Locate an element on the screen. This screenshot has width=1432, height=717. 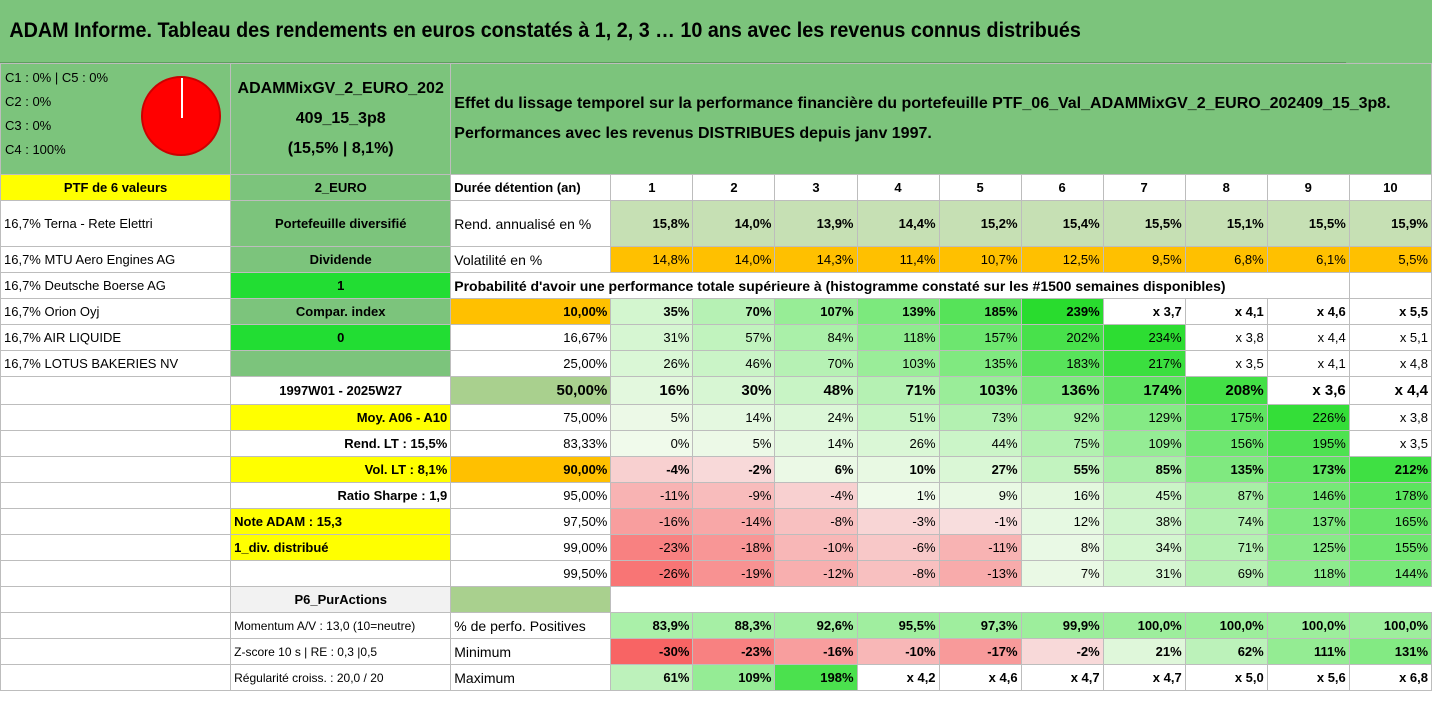
rend-cell: 15,9% is located at coordinates (1390, 223).